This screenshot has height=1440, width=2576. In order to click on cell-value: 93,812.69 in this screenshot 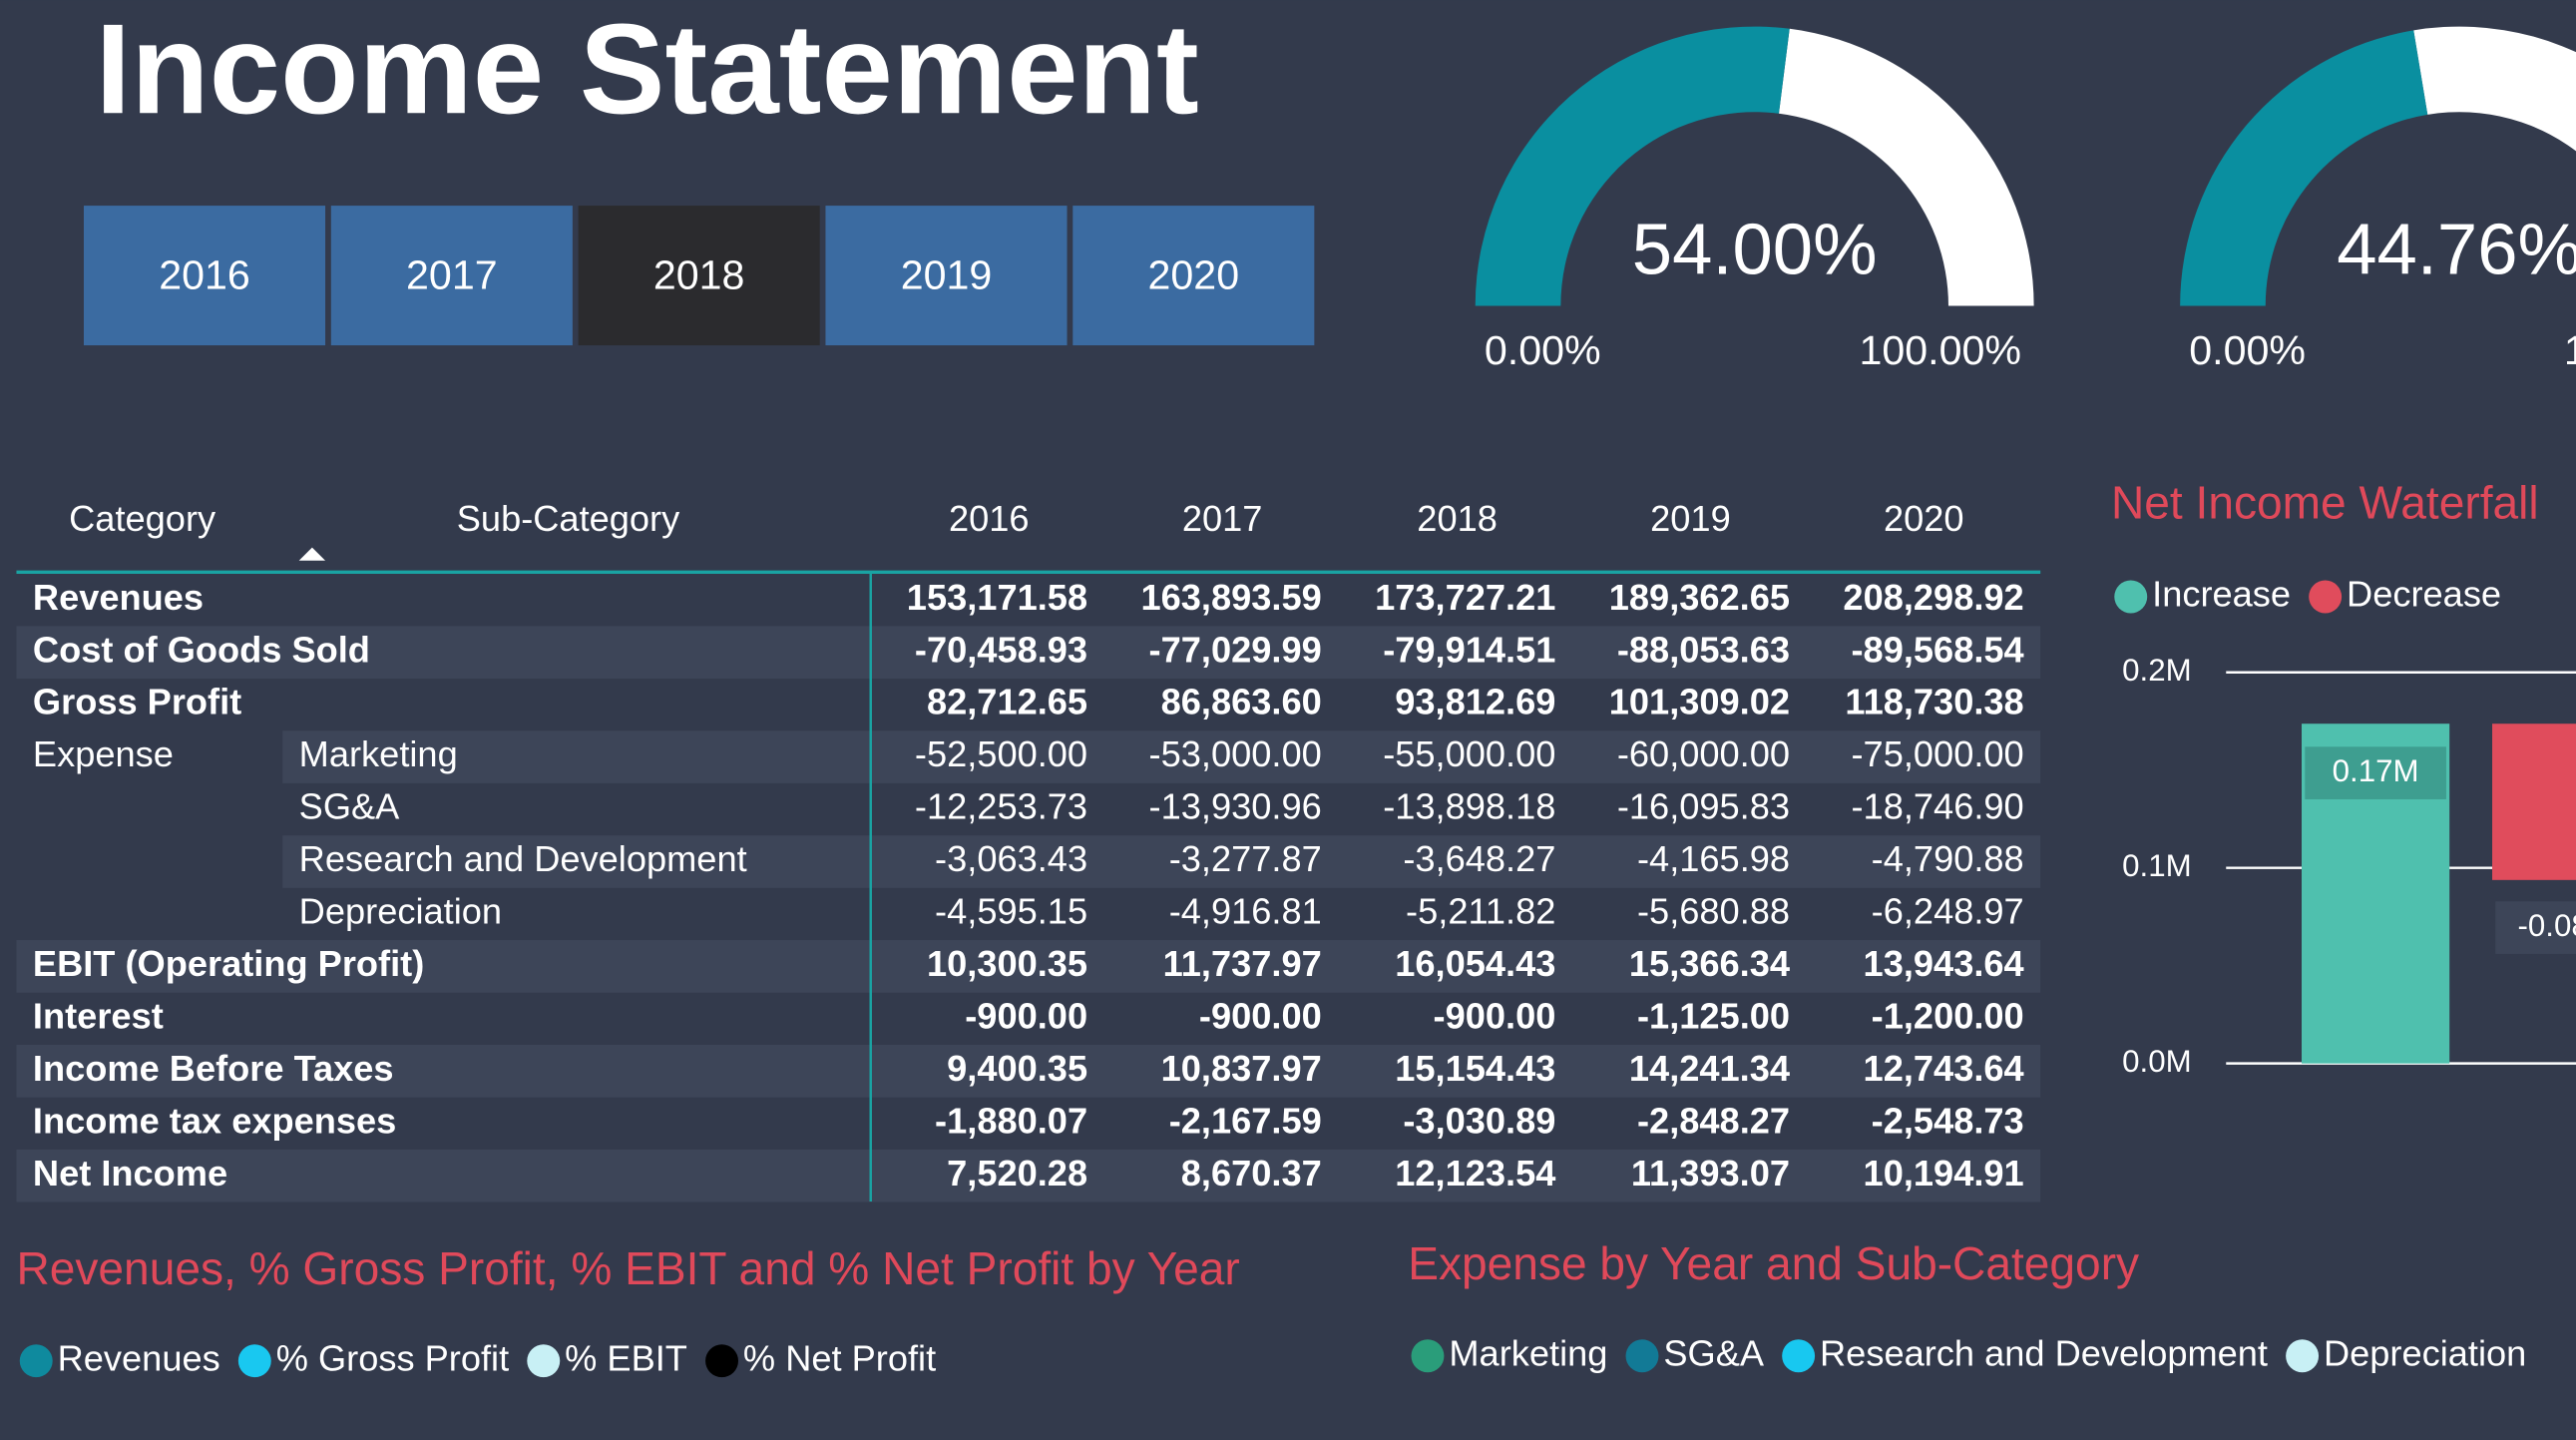, I will do `click(1475, 702)`.